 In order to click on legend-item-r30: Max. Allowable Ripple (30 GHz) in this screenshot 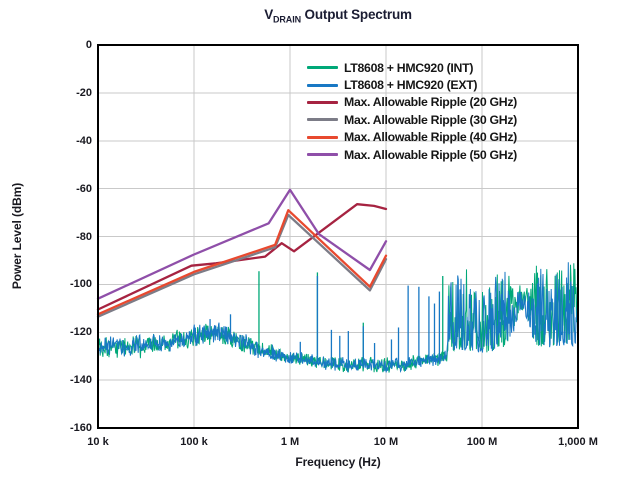, I will do `click(412, 119)`.